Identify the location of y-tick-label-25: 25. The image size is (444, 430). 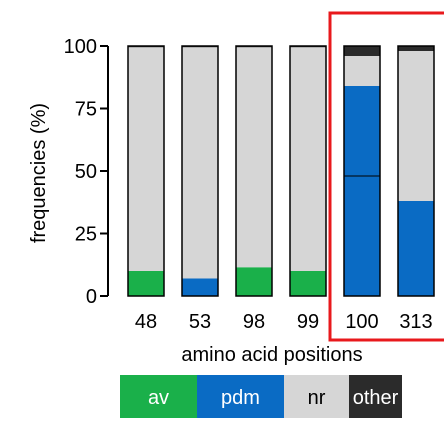
(86, 235).